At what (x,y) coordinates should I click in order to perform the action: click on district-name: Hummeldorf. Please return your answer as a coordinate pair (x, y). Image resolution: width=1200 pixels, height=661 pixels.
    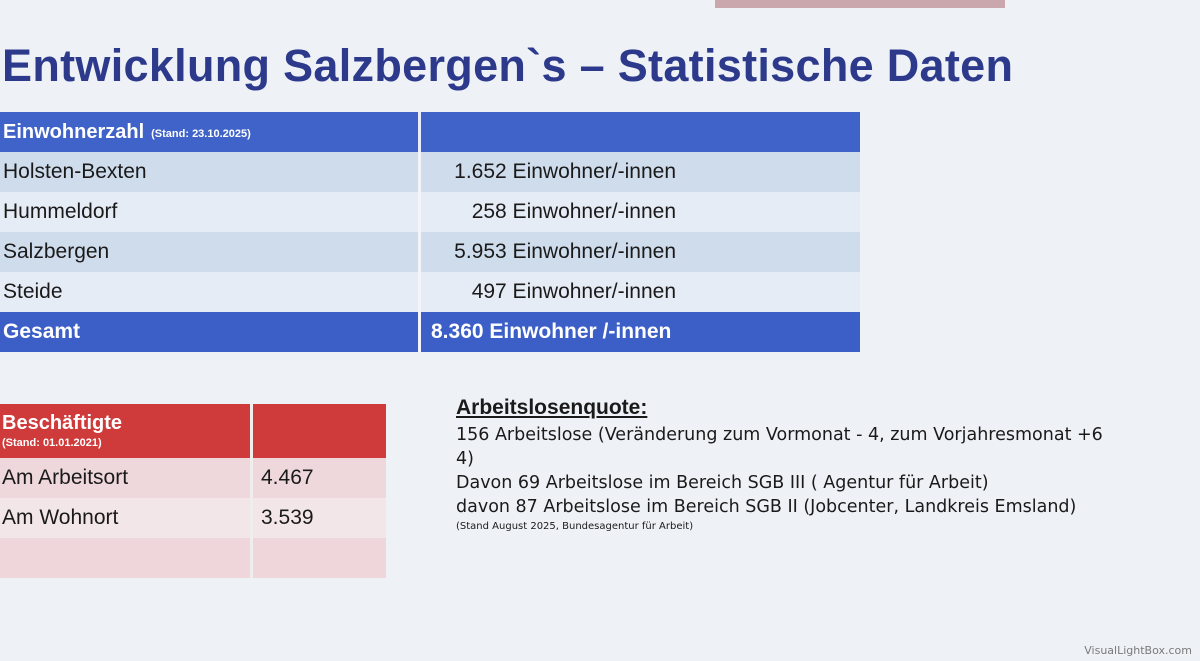
    Looking at the image, I should click on (60, 211).